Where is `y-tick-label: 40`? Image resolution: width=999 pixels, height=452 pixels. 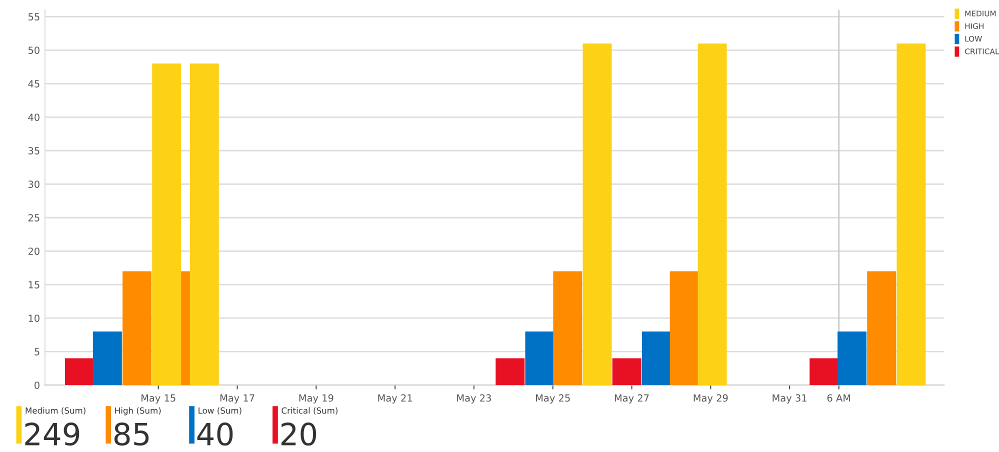 y-tick-label: 40 is located at coordinates (34, 117).